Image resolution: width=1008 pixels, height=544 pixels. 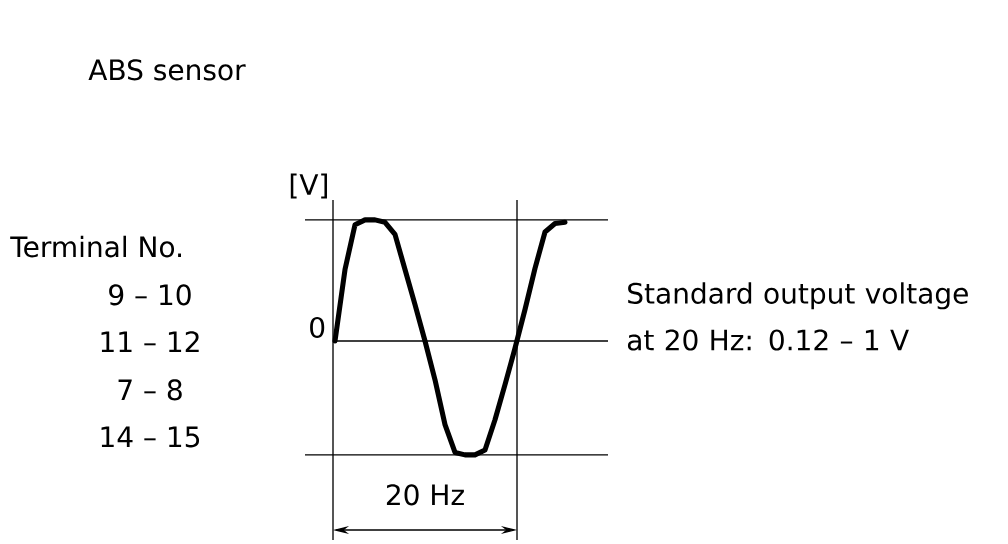 What do you see at coordinates (150, 390) in the screenshot?
I see `text: 7 – 8` at bounding box center [150, 390].